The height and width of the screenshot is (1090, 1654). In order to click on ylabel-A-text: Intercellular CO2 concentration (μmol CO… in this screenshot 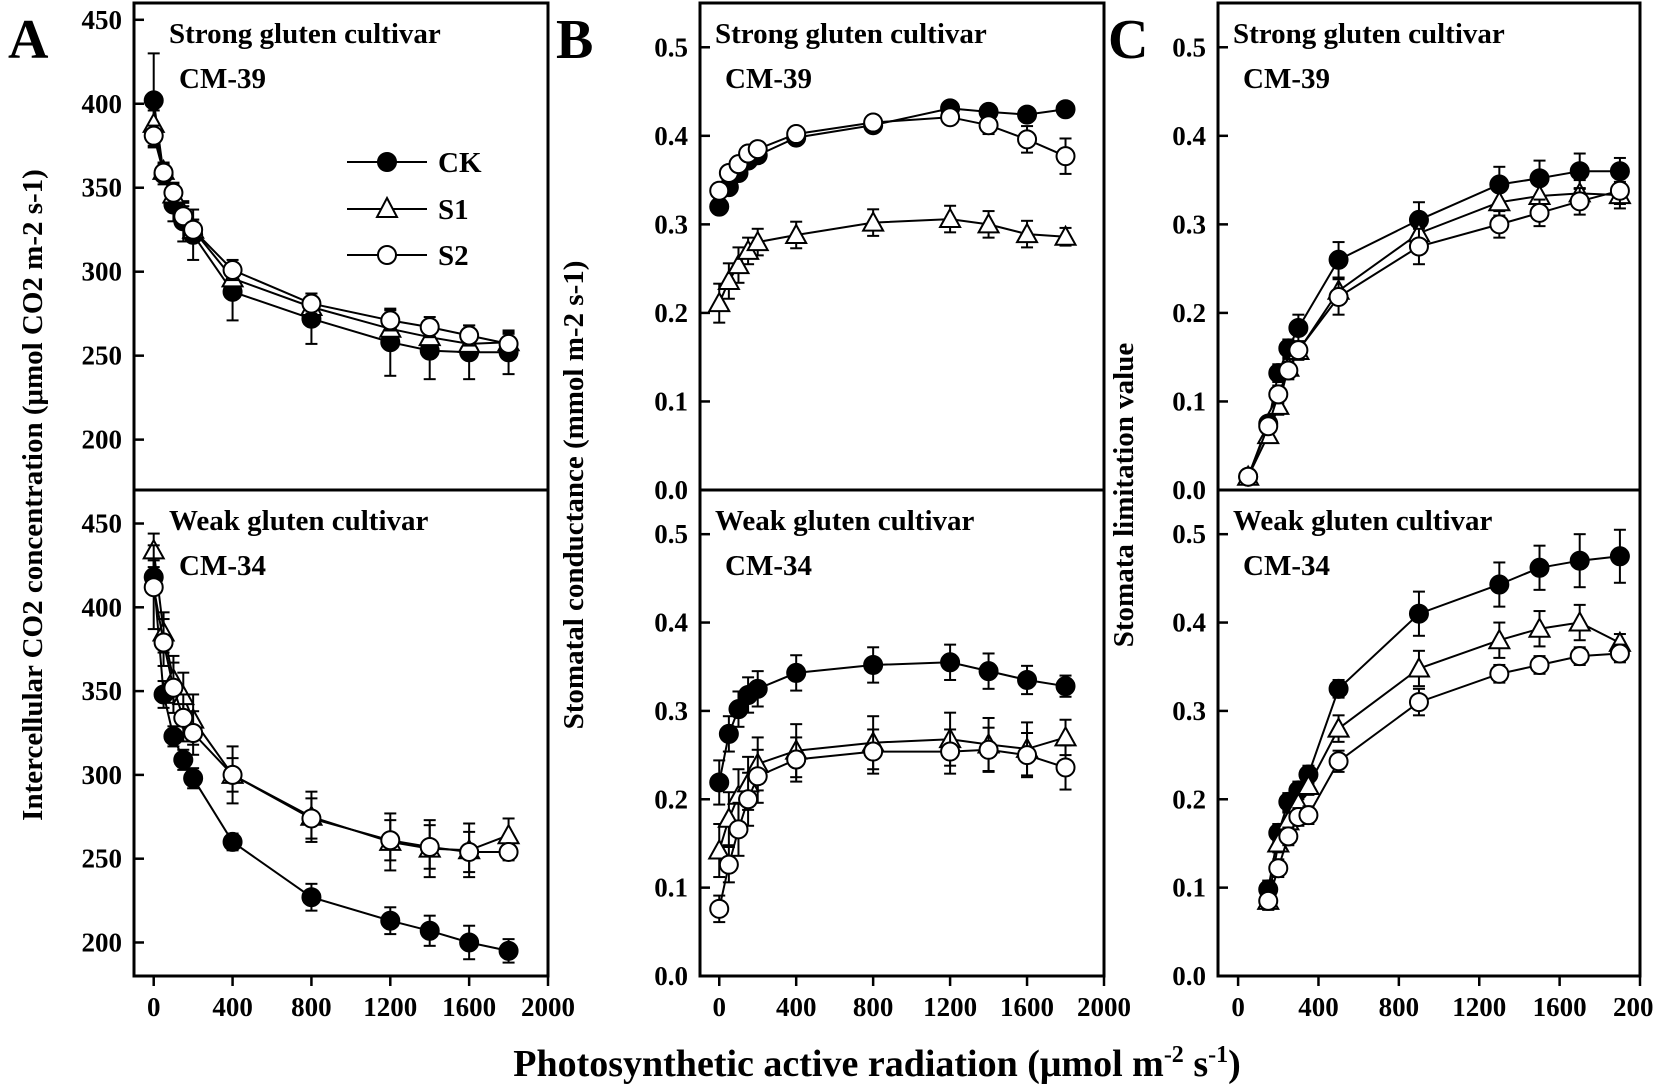, I will do `click(33, 495)`.